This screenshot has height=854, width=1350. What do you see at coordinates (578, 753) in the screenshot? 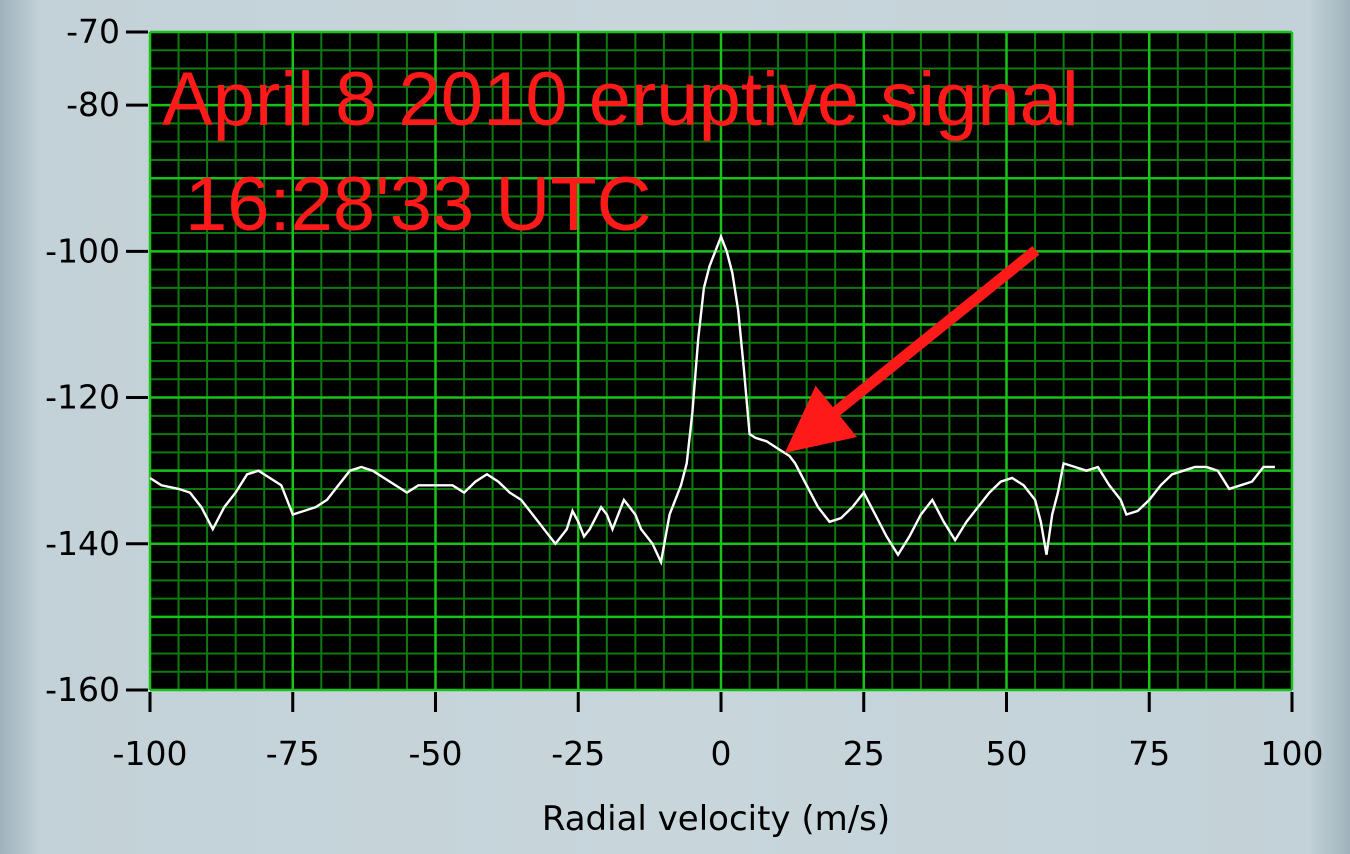
I see `x-tick-label: -25` at bounding box center [578, 753].